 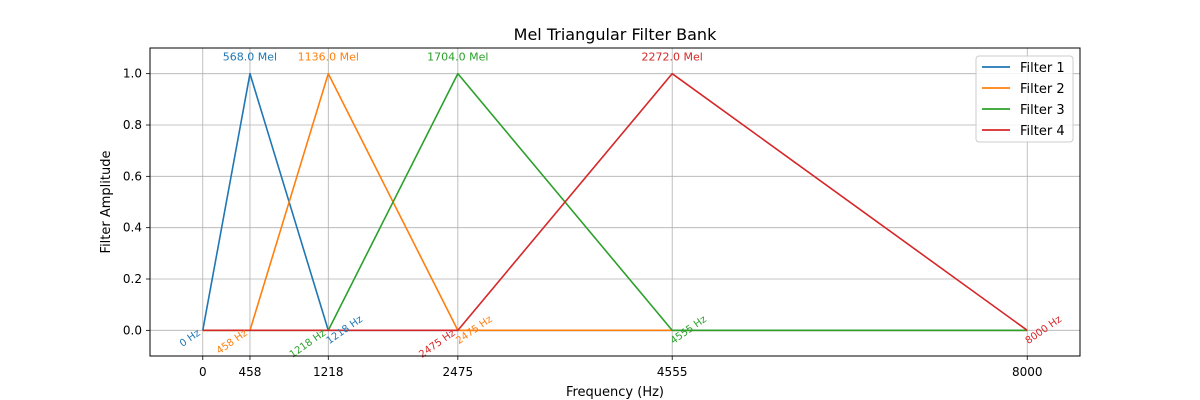 I want to click on x-tick-label: 458, so click(x=250, y=372).